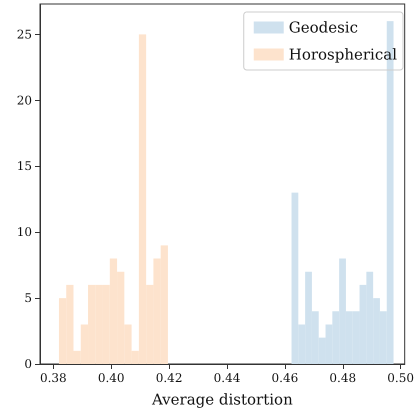 Image resolution: width=417 pixels, height=412 pixels. Describe the element at coordinates (222, 399) in the screenshot. I see `x-axis-title: Average distortion` at that location.